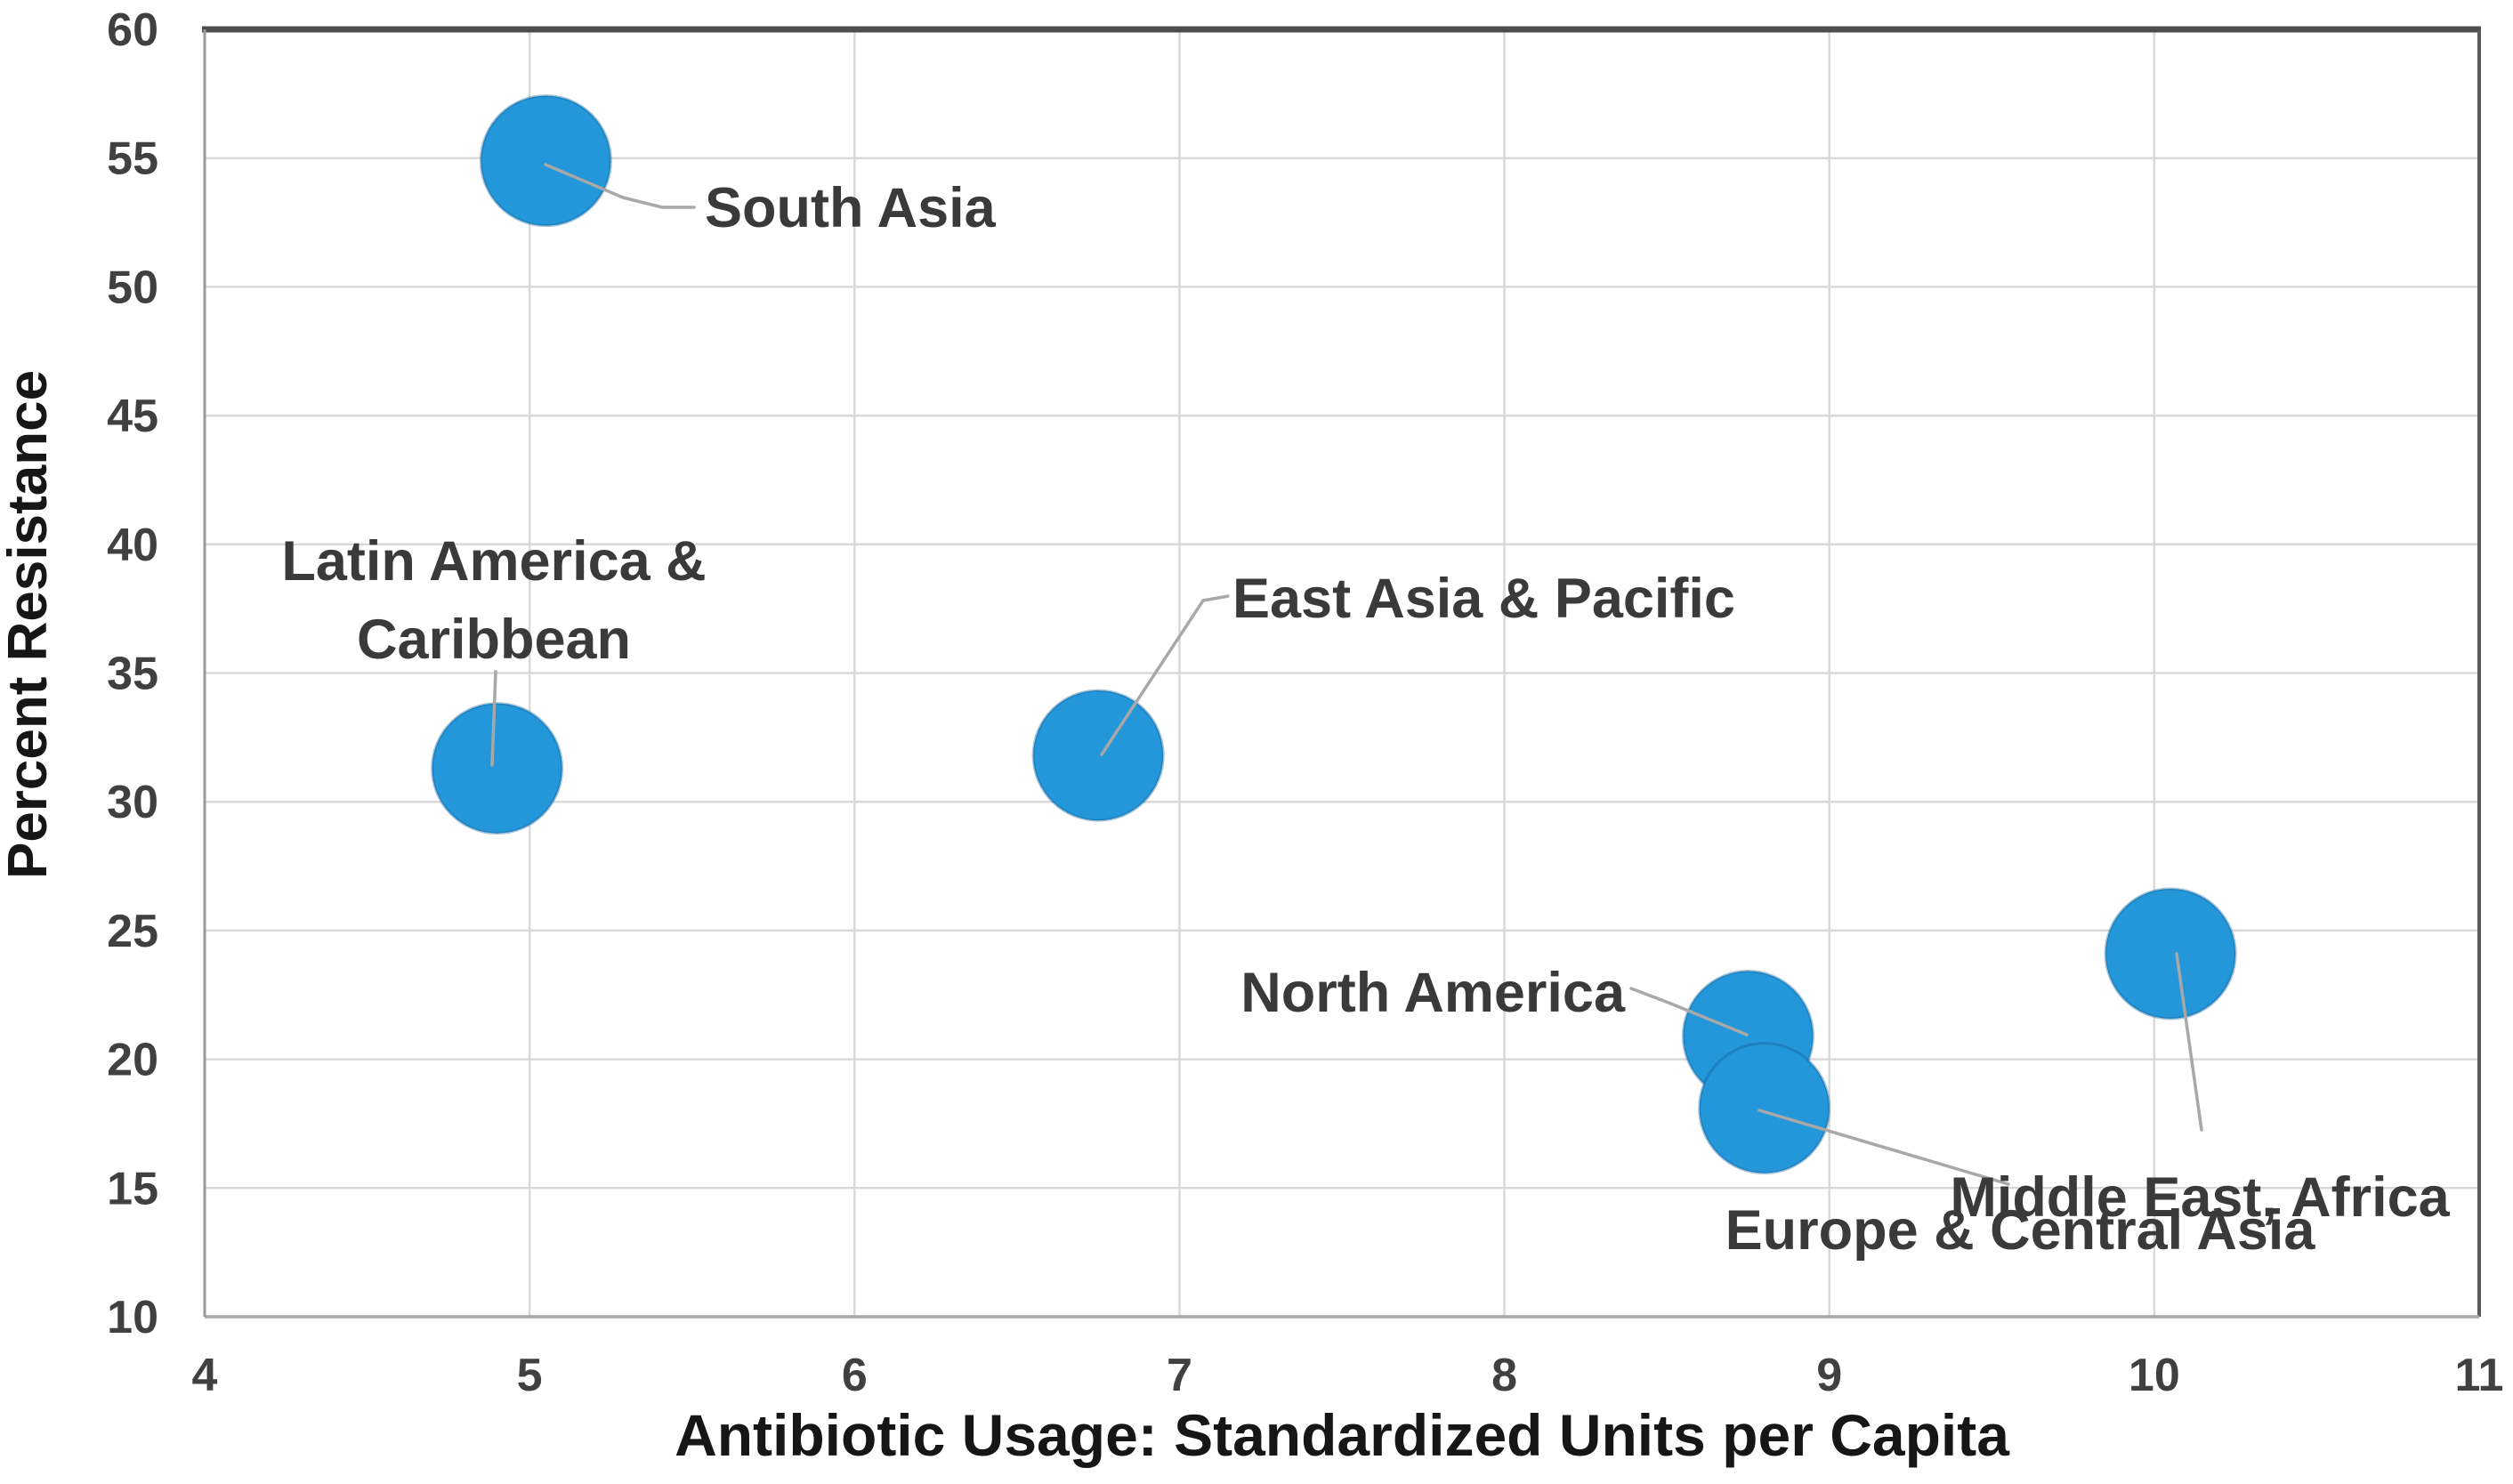 The width and height of the screenshot is (2513, 1484). Describe the element at coordinates (132, 1060) in the screenshot. I see `y-tick-label: 20` at that location.